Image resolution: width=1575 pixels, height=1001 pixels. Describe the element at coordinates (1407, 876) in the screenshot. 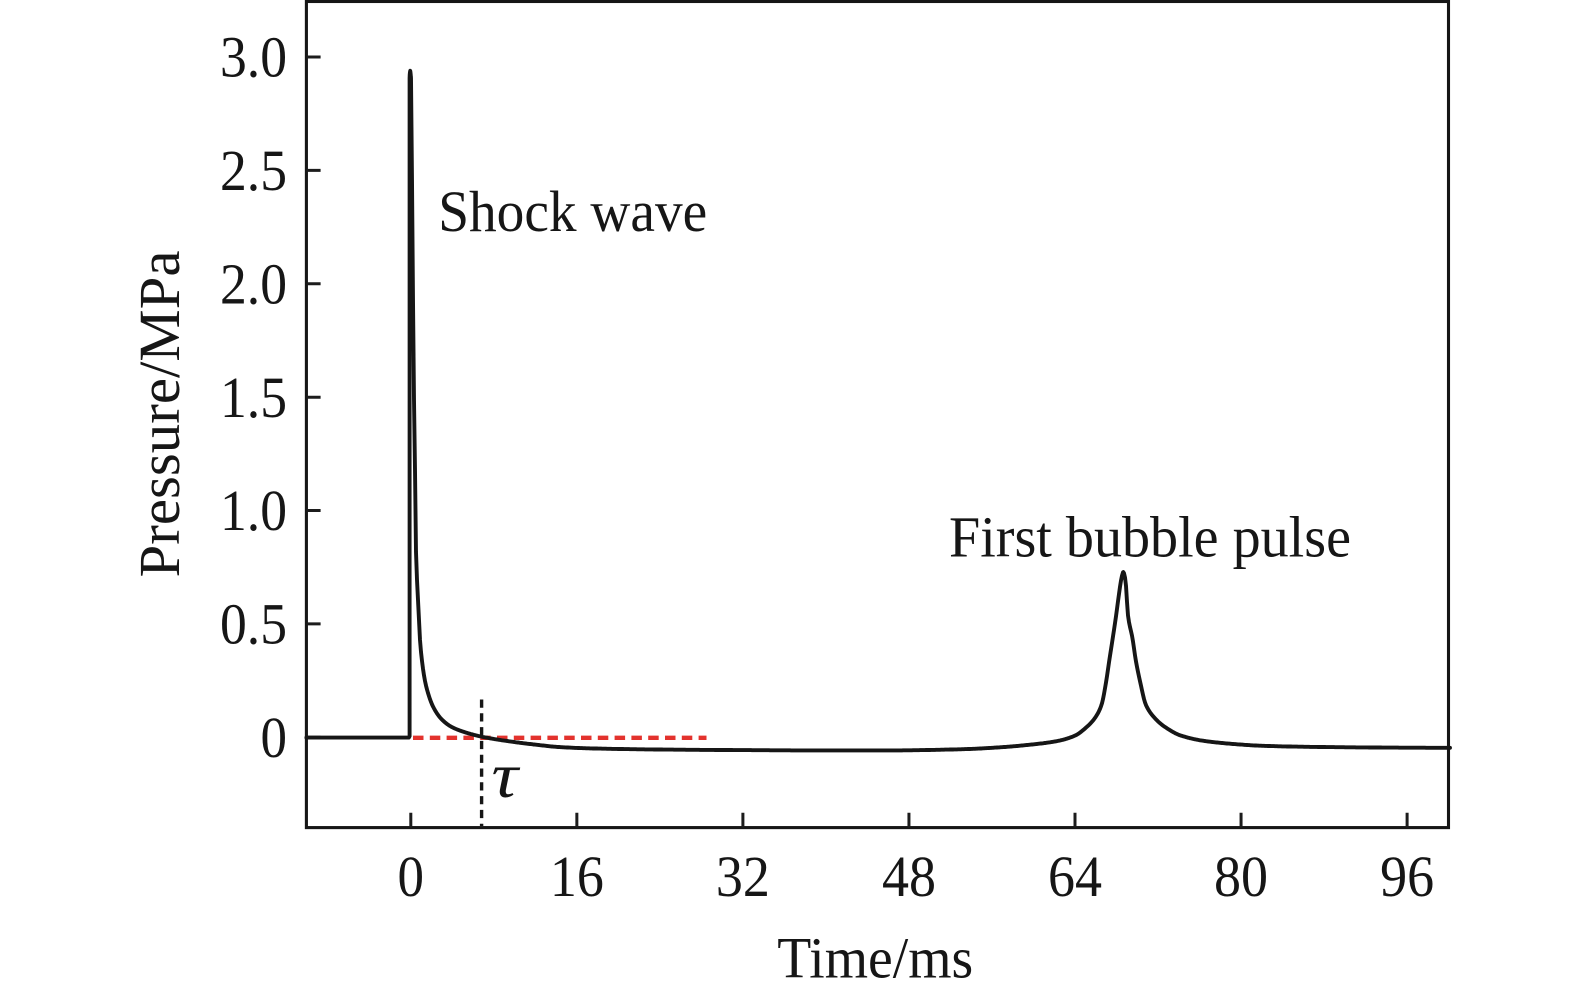

I see `svg-text: 96` at that location.